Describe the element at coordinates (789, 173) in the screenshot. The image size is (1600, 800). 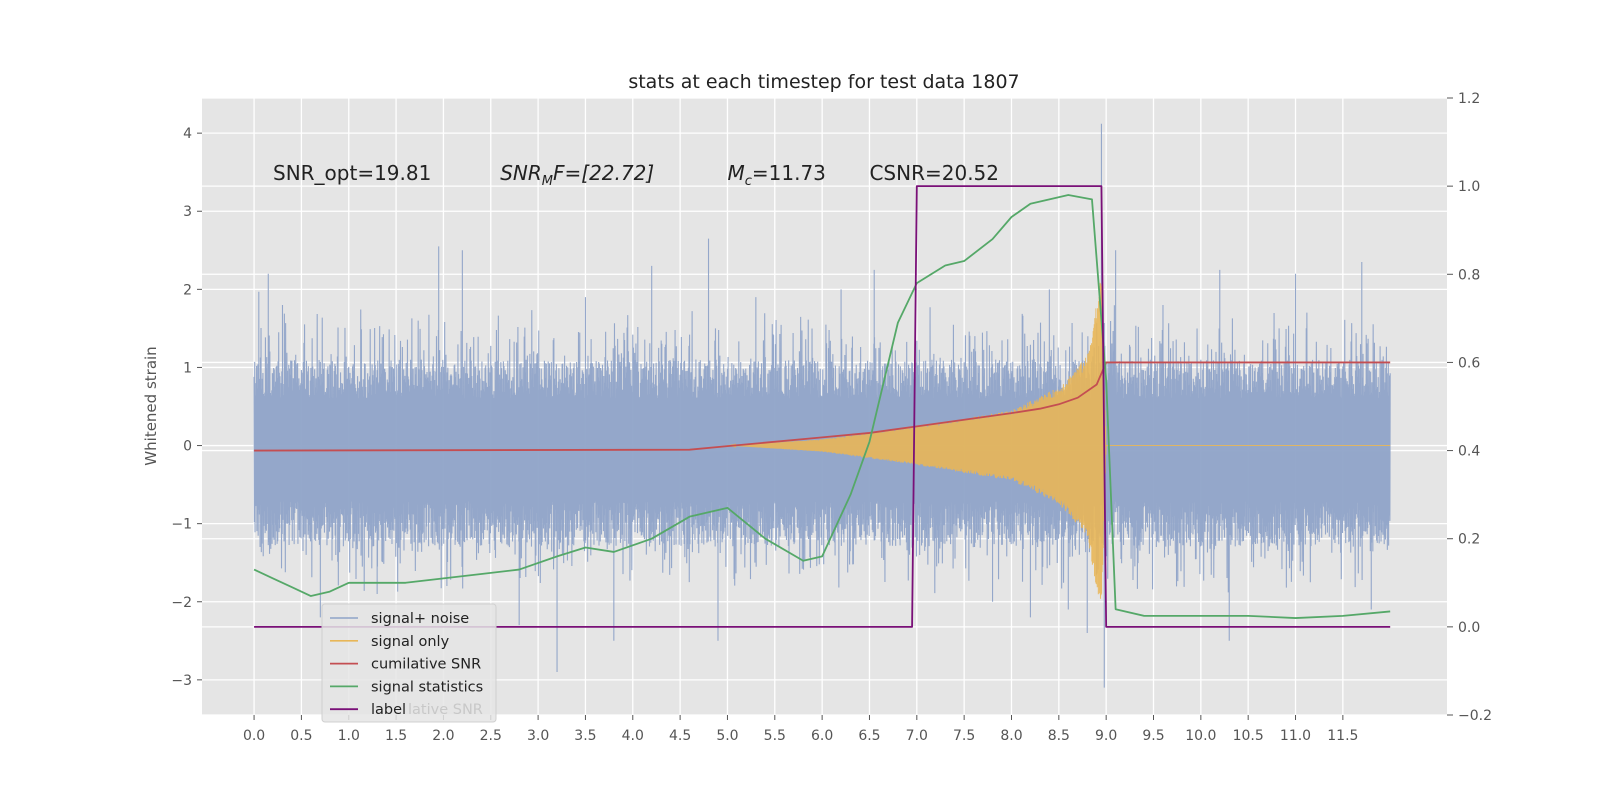
I see `annotation-suffix: =11.73` at that location.